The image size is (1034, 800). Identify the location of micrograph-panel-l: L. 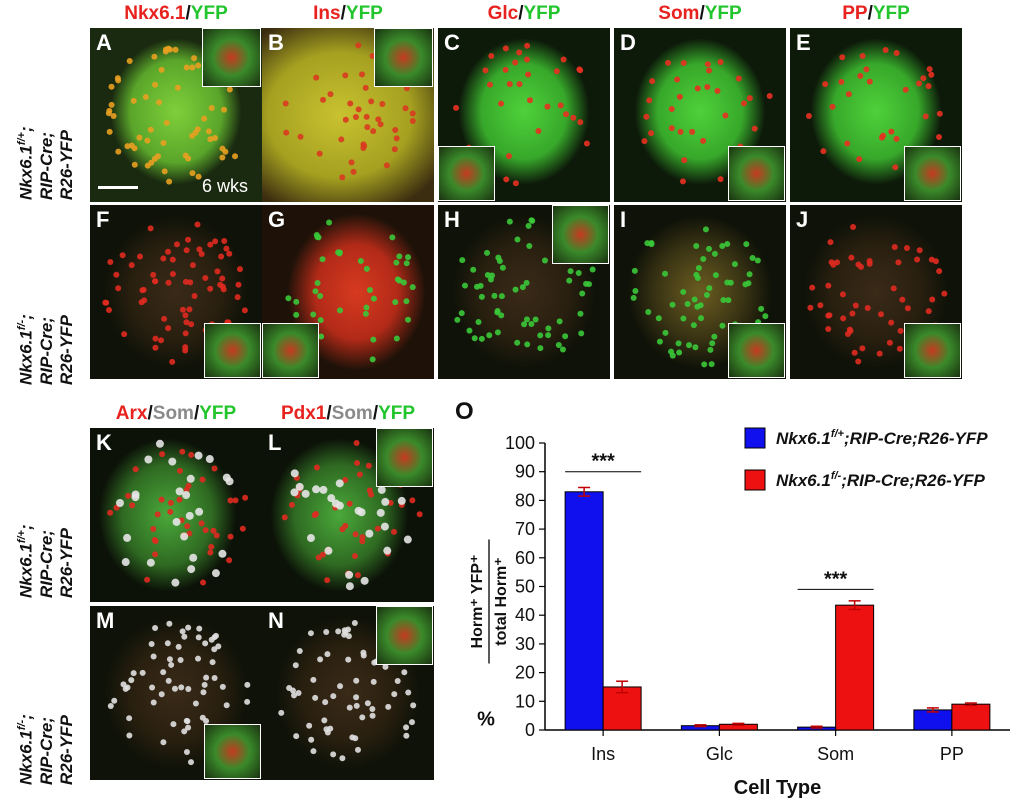
(348, 515).